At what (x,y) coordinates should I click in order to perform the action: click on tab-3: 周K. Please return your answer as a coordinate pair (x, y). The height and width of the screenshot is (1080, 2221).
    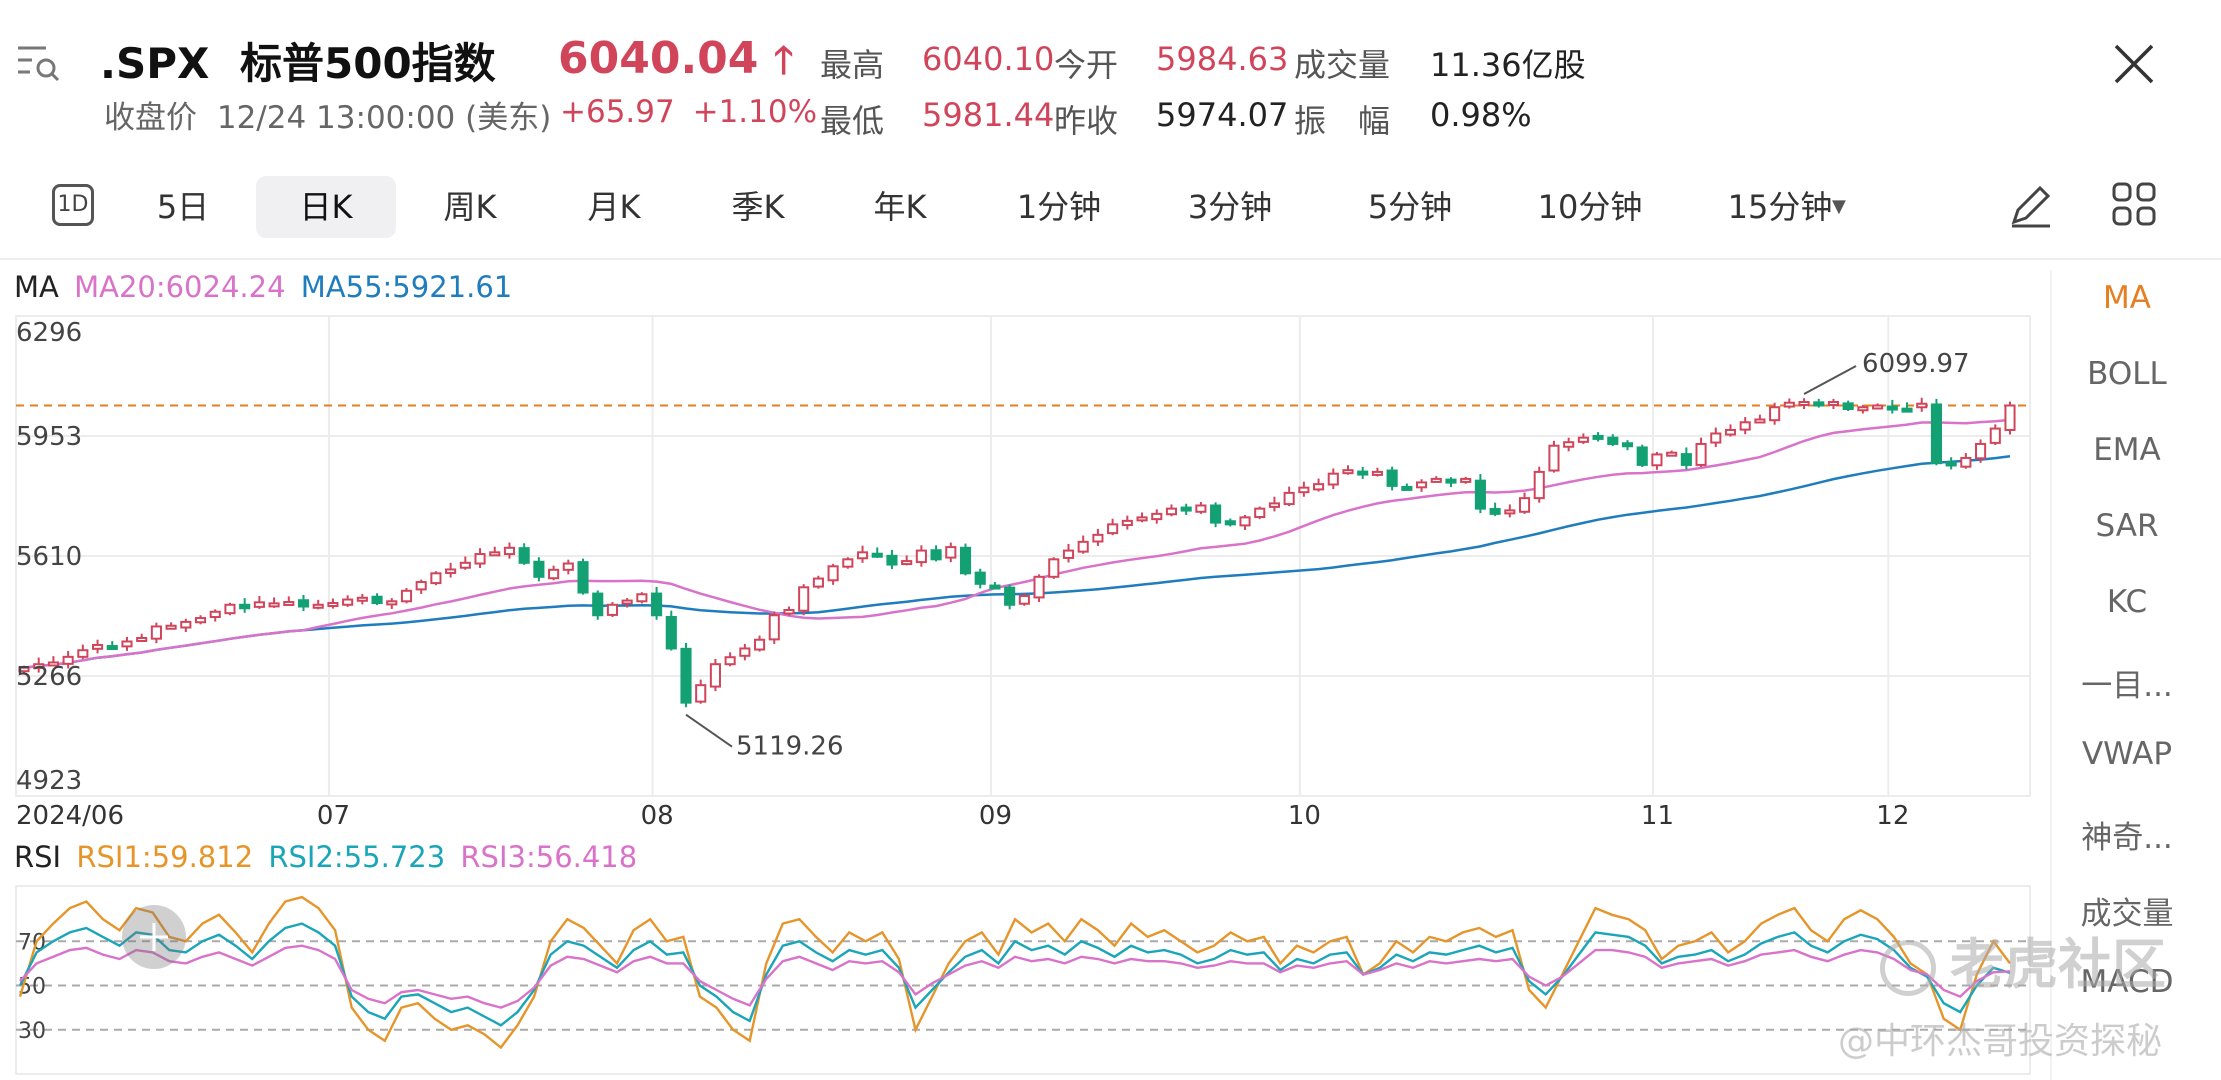
    Looking at the image, I should click on (470, 207).